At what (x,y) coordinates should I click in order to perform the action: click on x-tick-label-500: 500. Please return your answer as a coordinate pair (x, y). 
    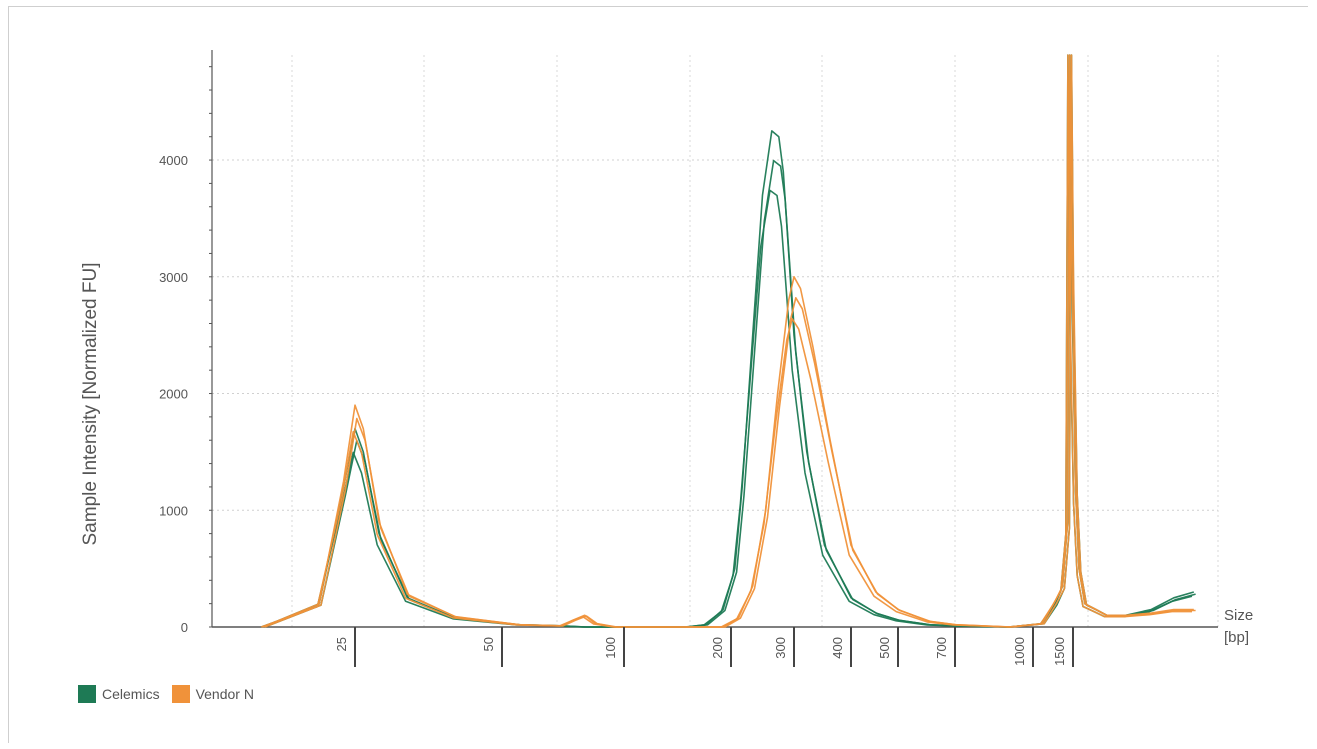
    Looking at the image, I should click on (884, 648).